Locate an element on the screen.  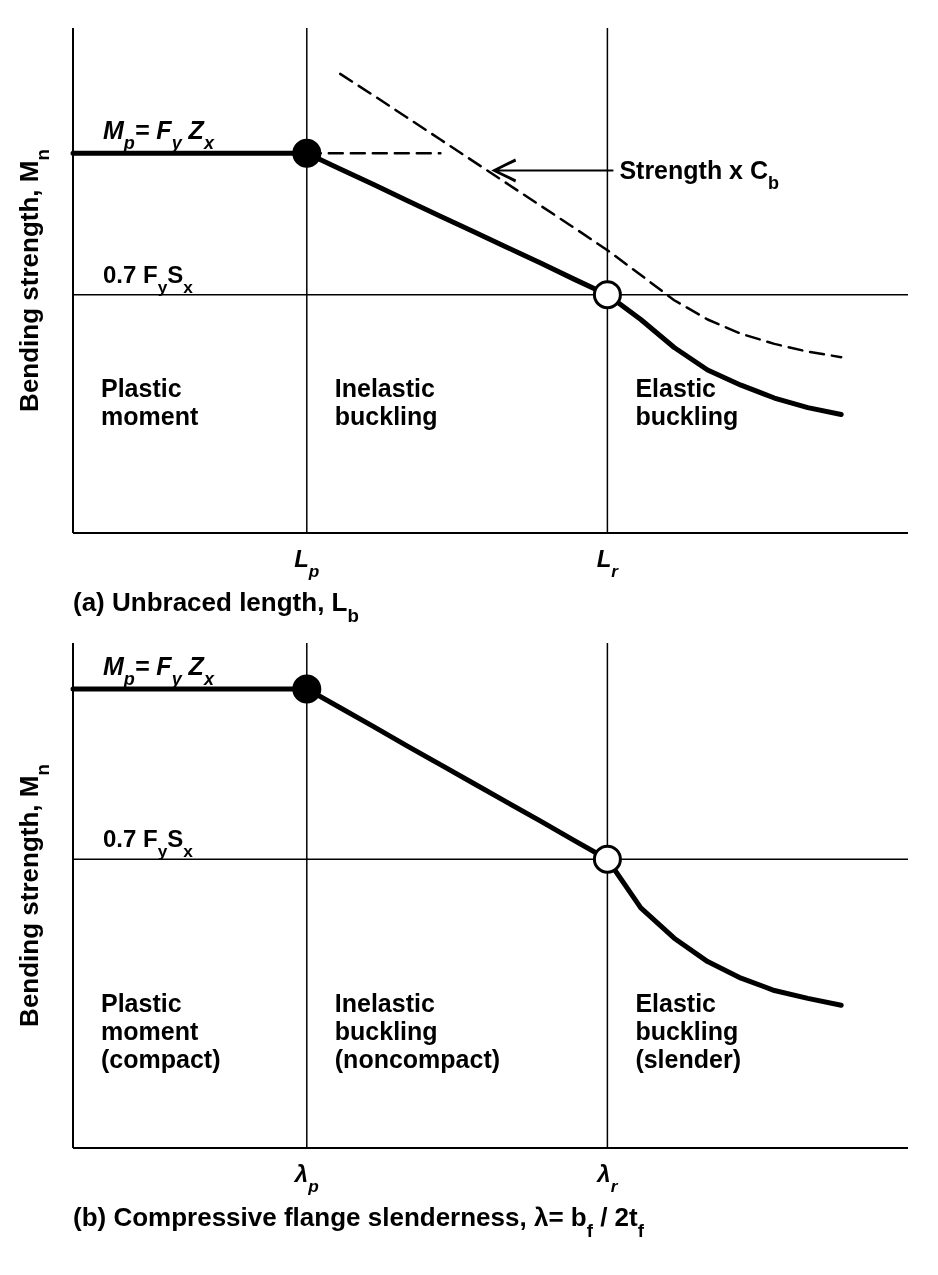
annotation: Elastic buckling is located at coordinates (687, 401).